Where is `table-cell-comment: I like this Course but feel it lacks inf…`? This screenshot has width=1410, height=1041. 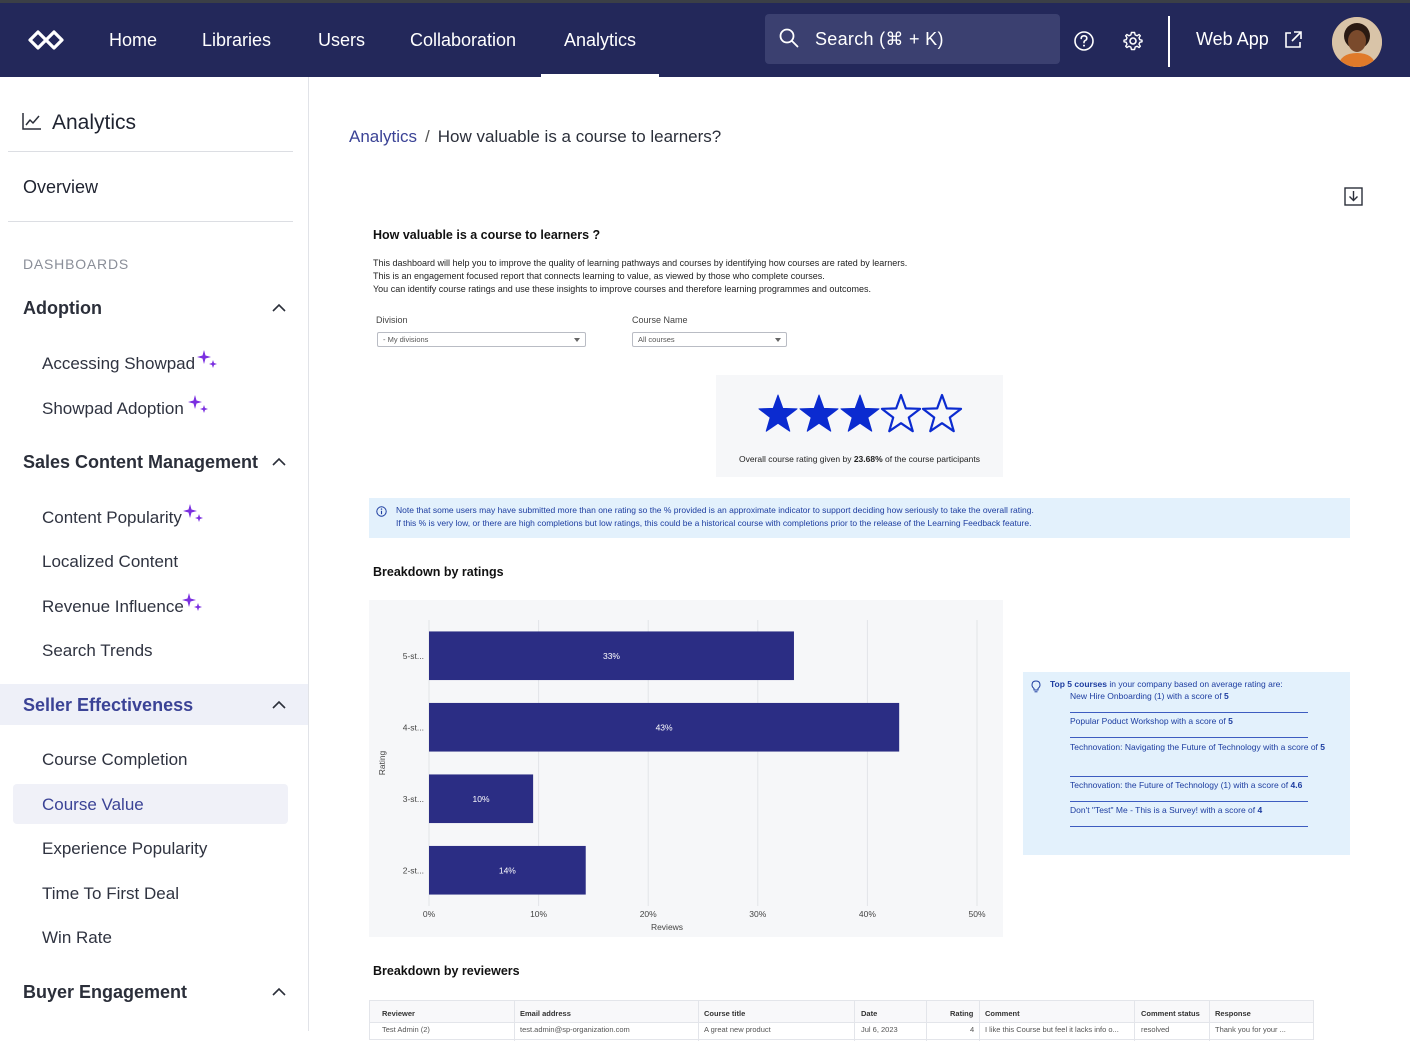
table-cell-comment: I like this Course but feel it lacks inf… is located at coordinates (1052, 1029).